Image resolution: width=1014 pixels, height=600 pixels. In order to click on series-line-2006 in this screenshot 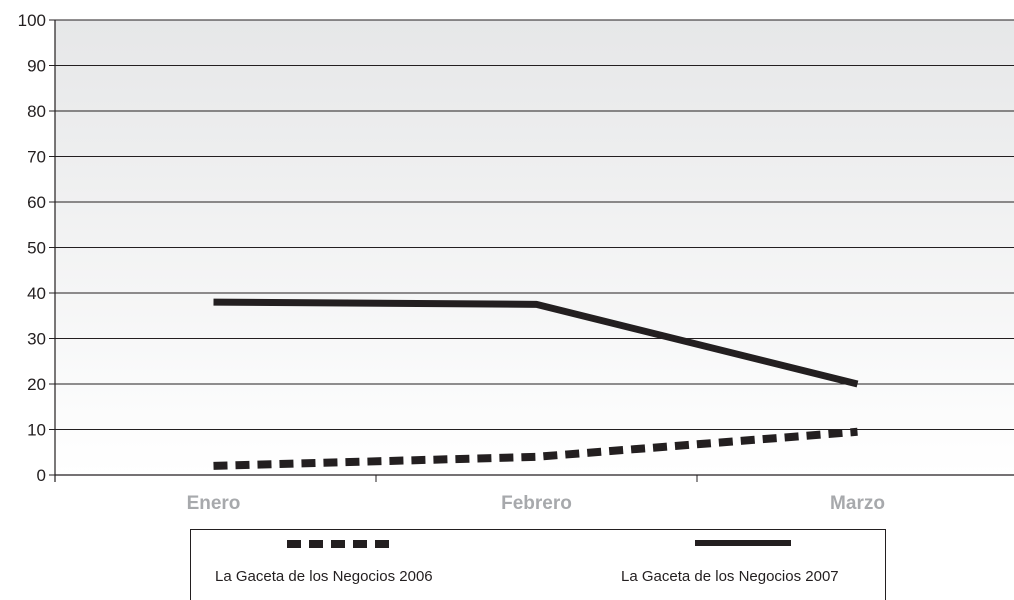, I will do `click(535, 448)`.